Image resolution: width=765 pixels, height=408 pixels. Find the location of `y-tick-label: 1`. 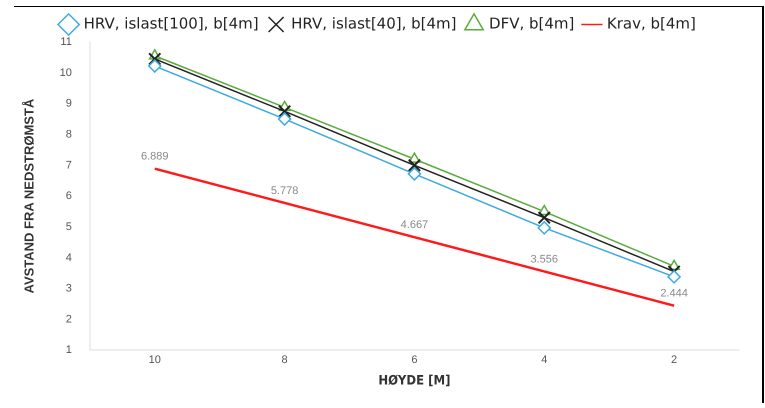

y-tick-label: 1 is located at coordinates (69, 350).